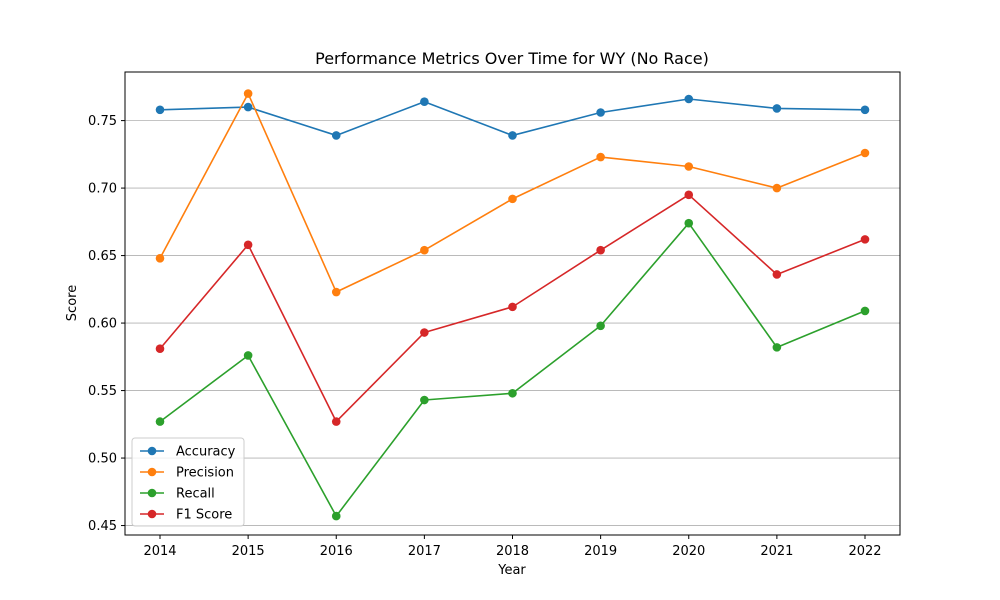 This screenshot has width=1000, height=600. What do you see at coordinates (102, 256) in the screenshot?
I see `y-tick-label: 0.65` at bounding box center [102, 256].